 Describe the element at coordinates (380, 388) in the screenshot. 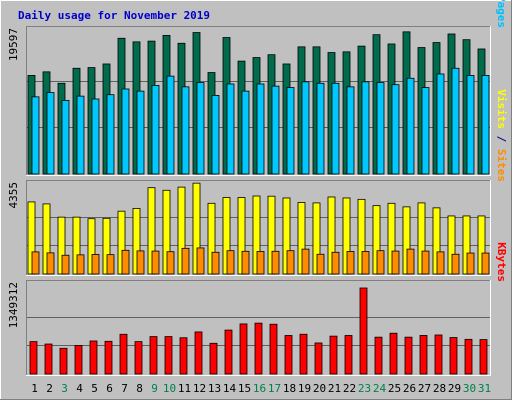

I see `day-label-24: 24` at that location.